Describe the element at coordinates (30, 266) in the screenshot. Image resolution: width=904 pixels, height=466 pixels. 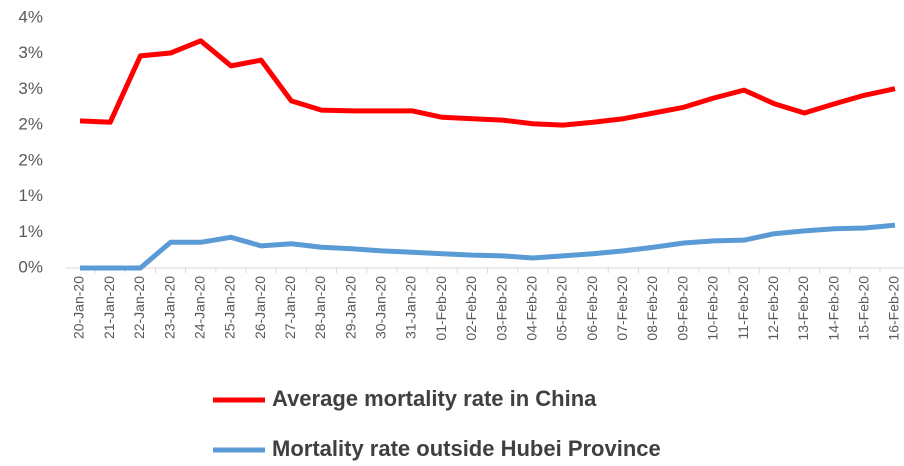
I see `y-tick-label: 0%` at that location.